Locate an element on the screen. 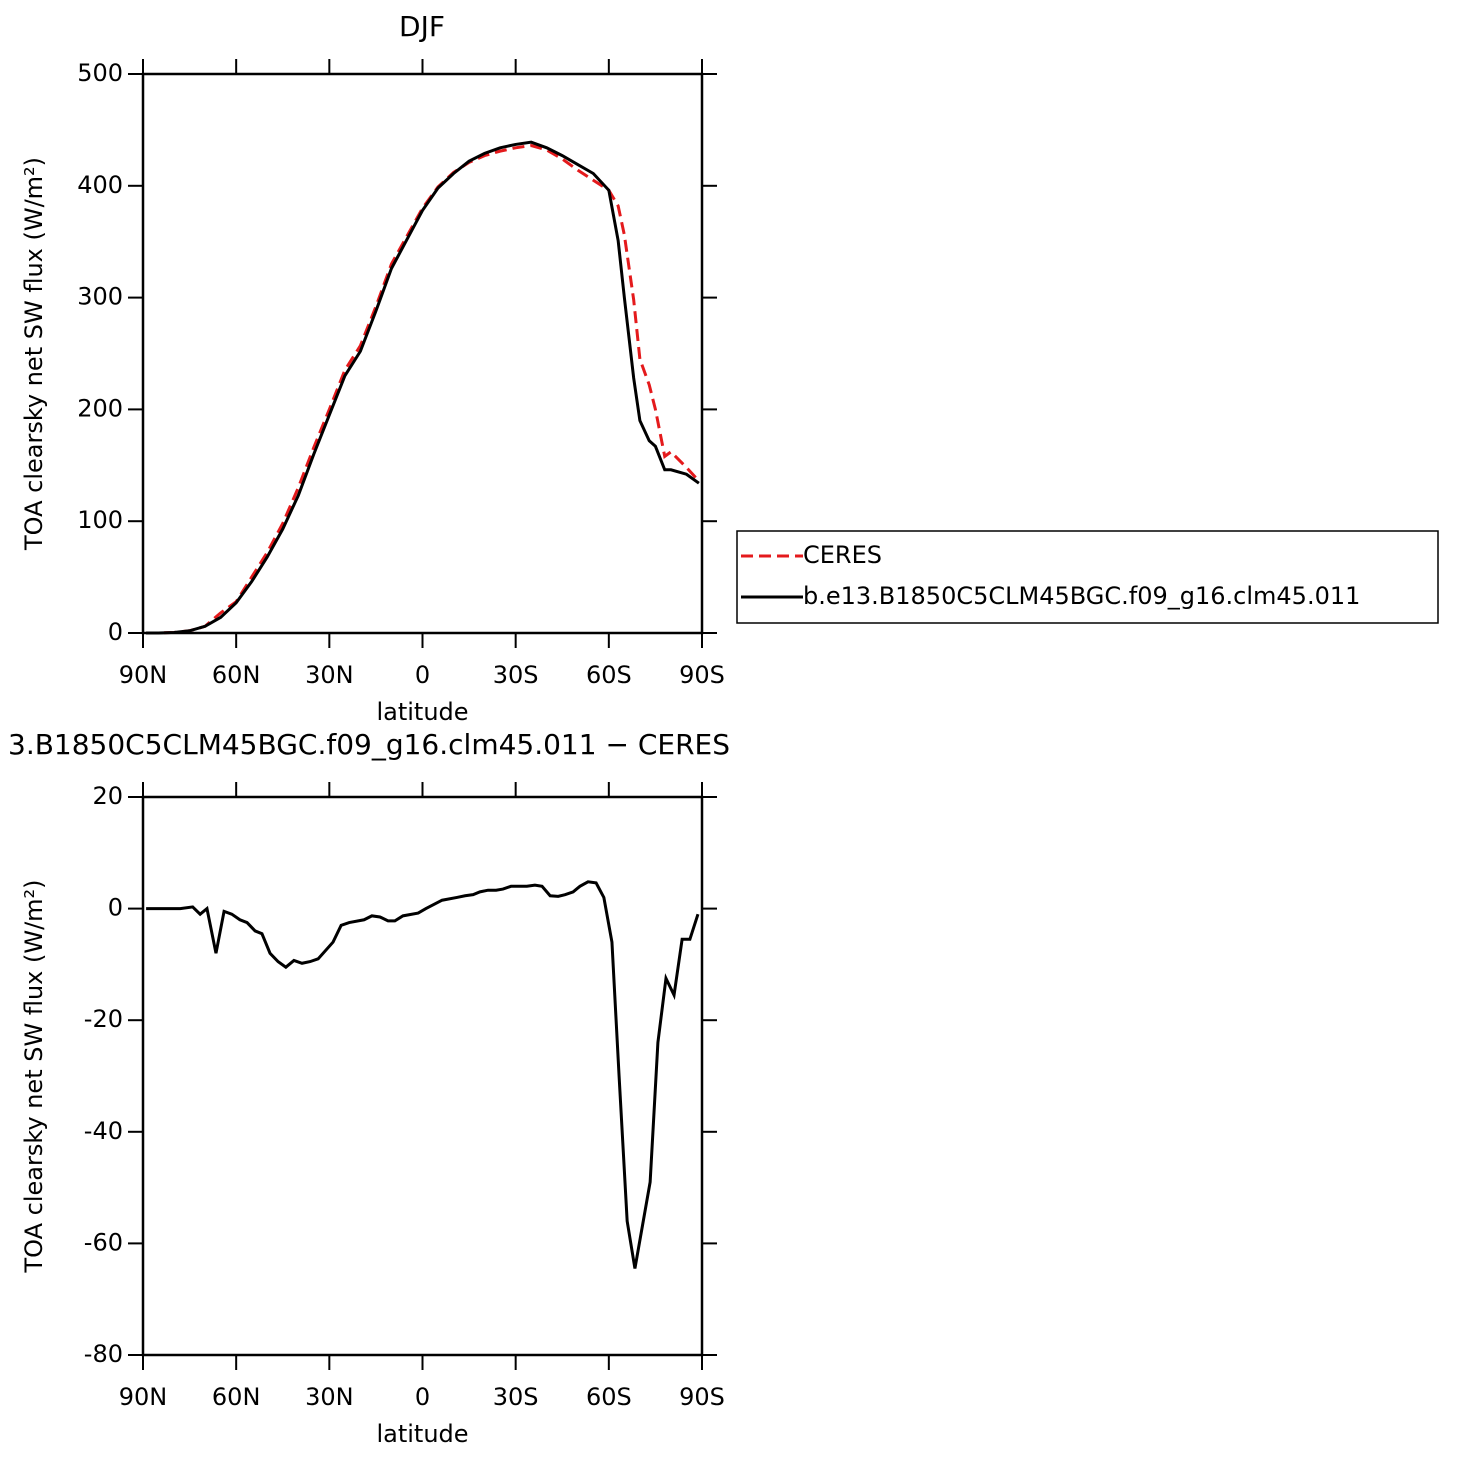 This screenshot has width=1458, height=1458. legend-box is located at coordinates (1087, 577).